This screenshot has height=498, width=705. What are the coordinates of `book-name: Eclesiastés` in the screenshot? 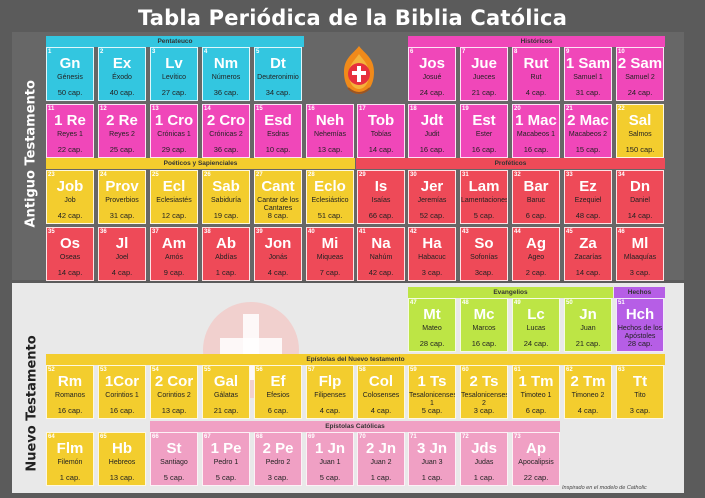 It's located at (174, 200).